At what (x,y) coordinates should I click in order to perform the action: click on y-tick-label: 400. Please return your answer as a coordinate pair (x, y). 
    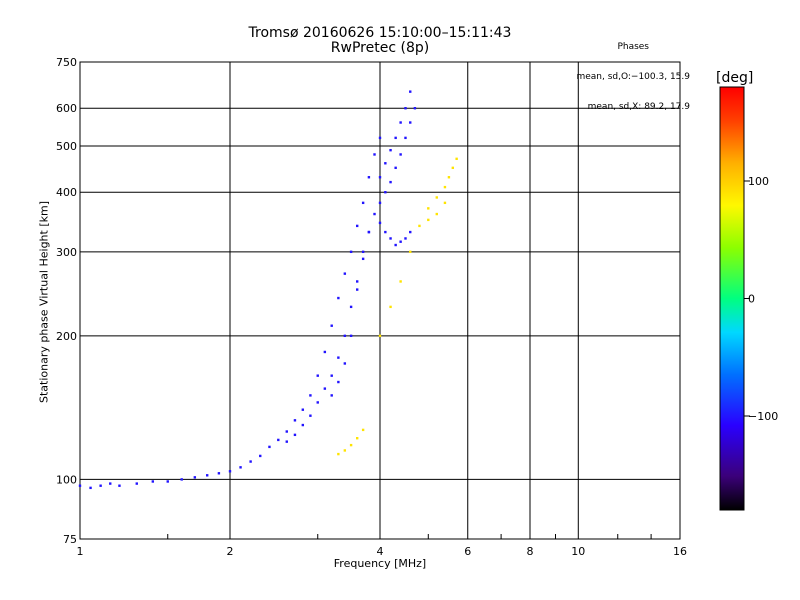
    Looking at the image, I should click on (66, 192).